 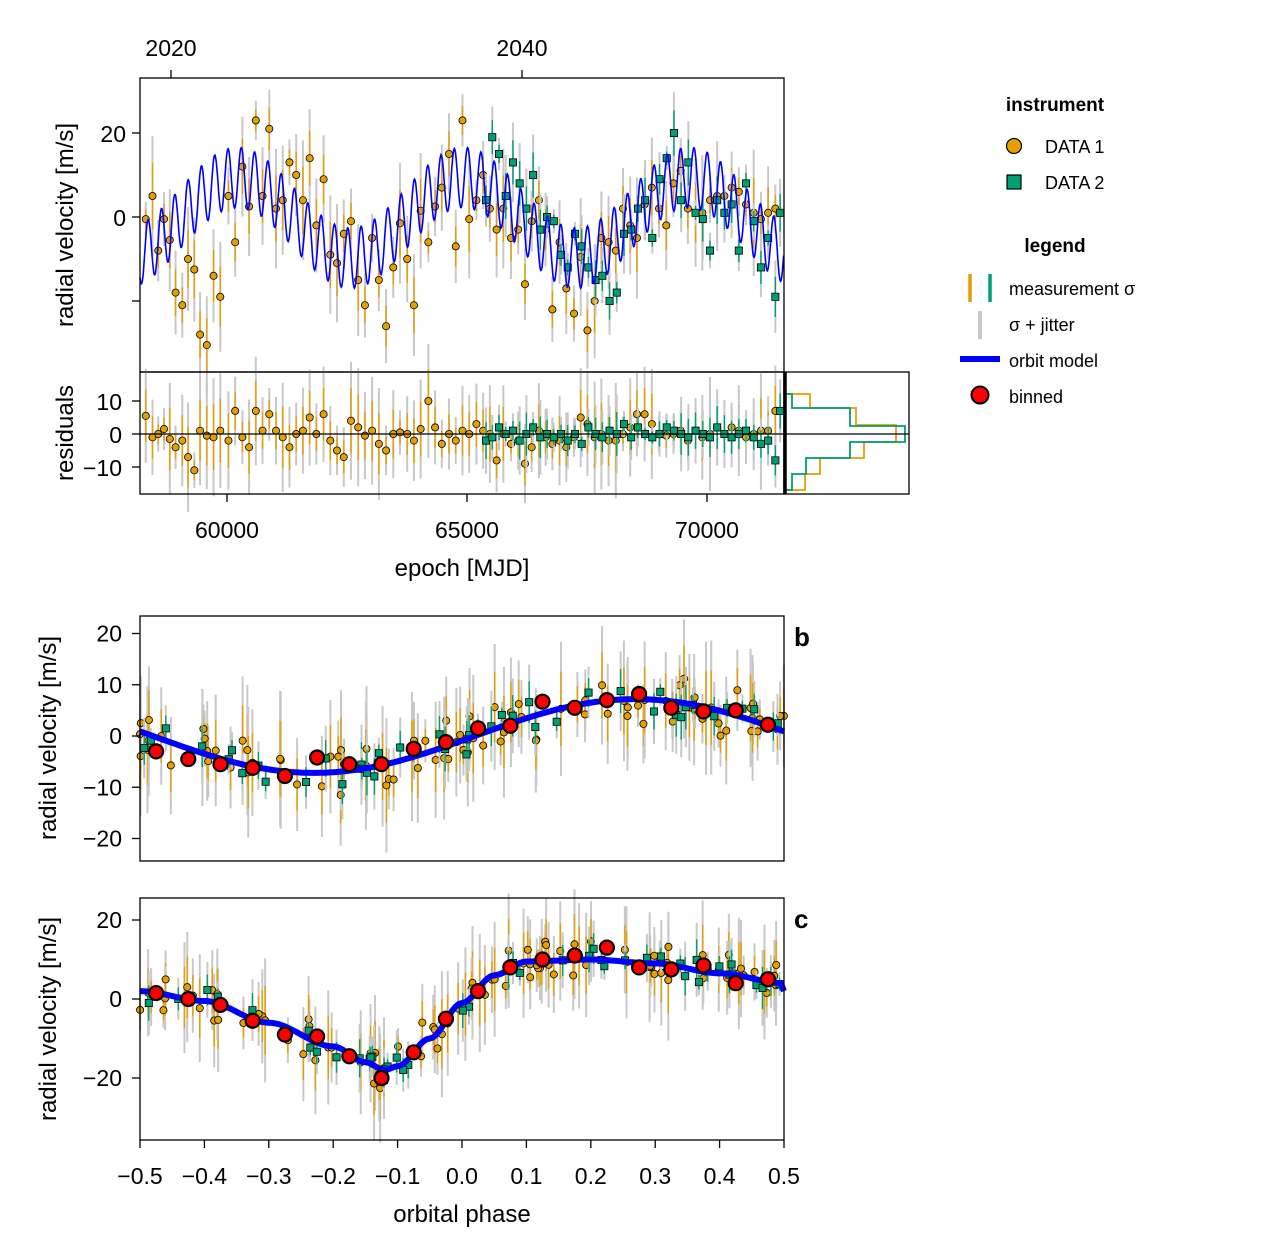 I want to click on residual-histogram, so click(x=846, y=442).